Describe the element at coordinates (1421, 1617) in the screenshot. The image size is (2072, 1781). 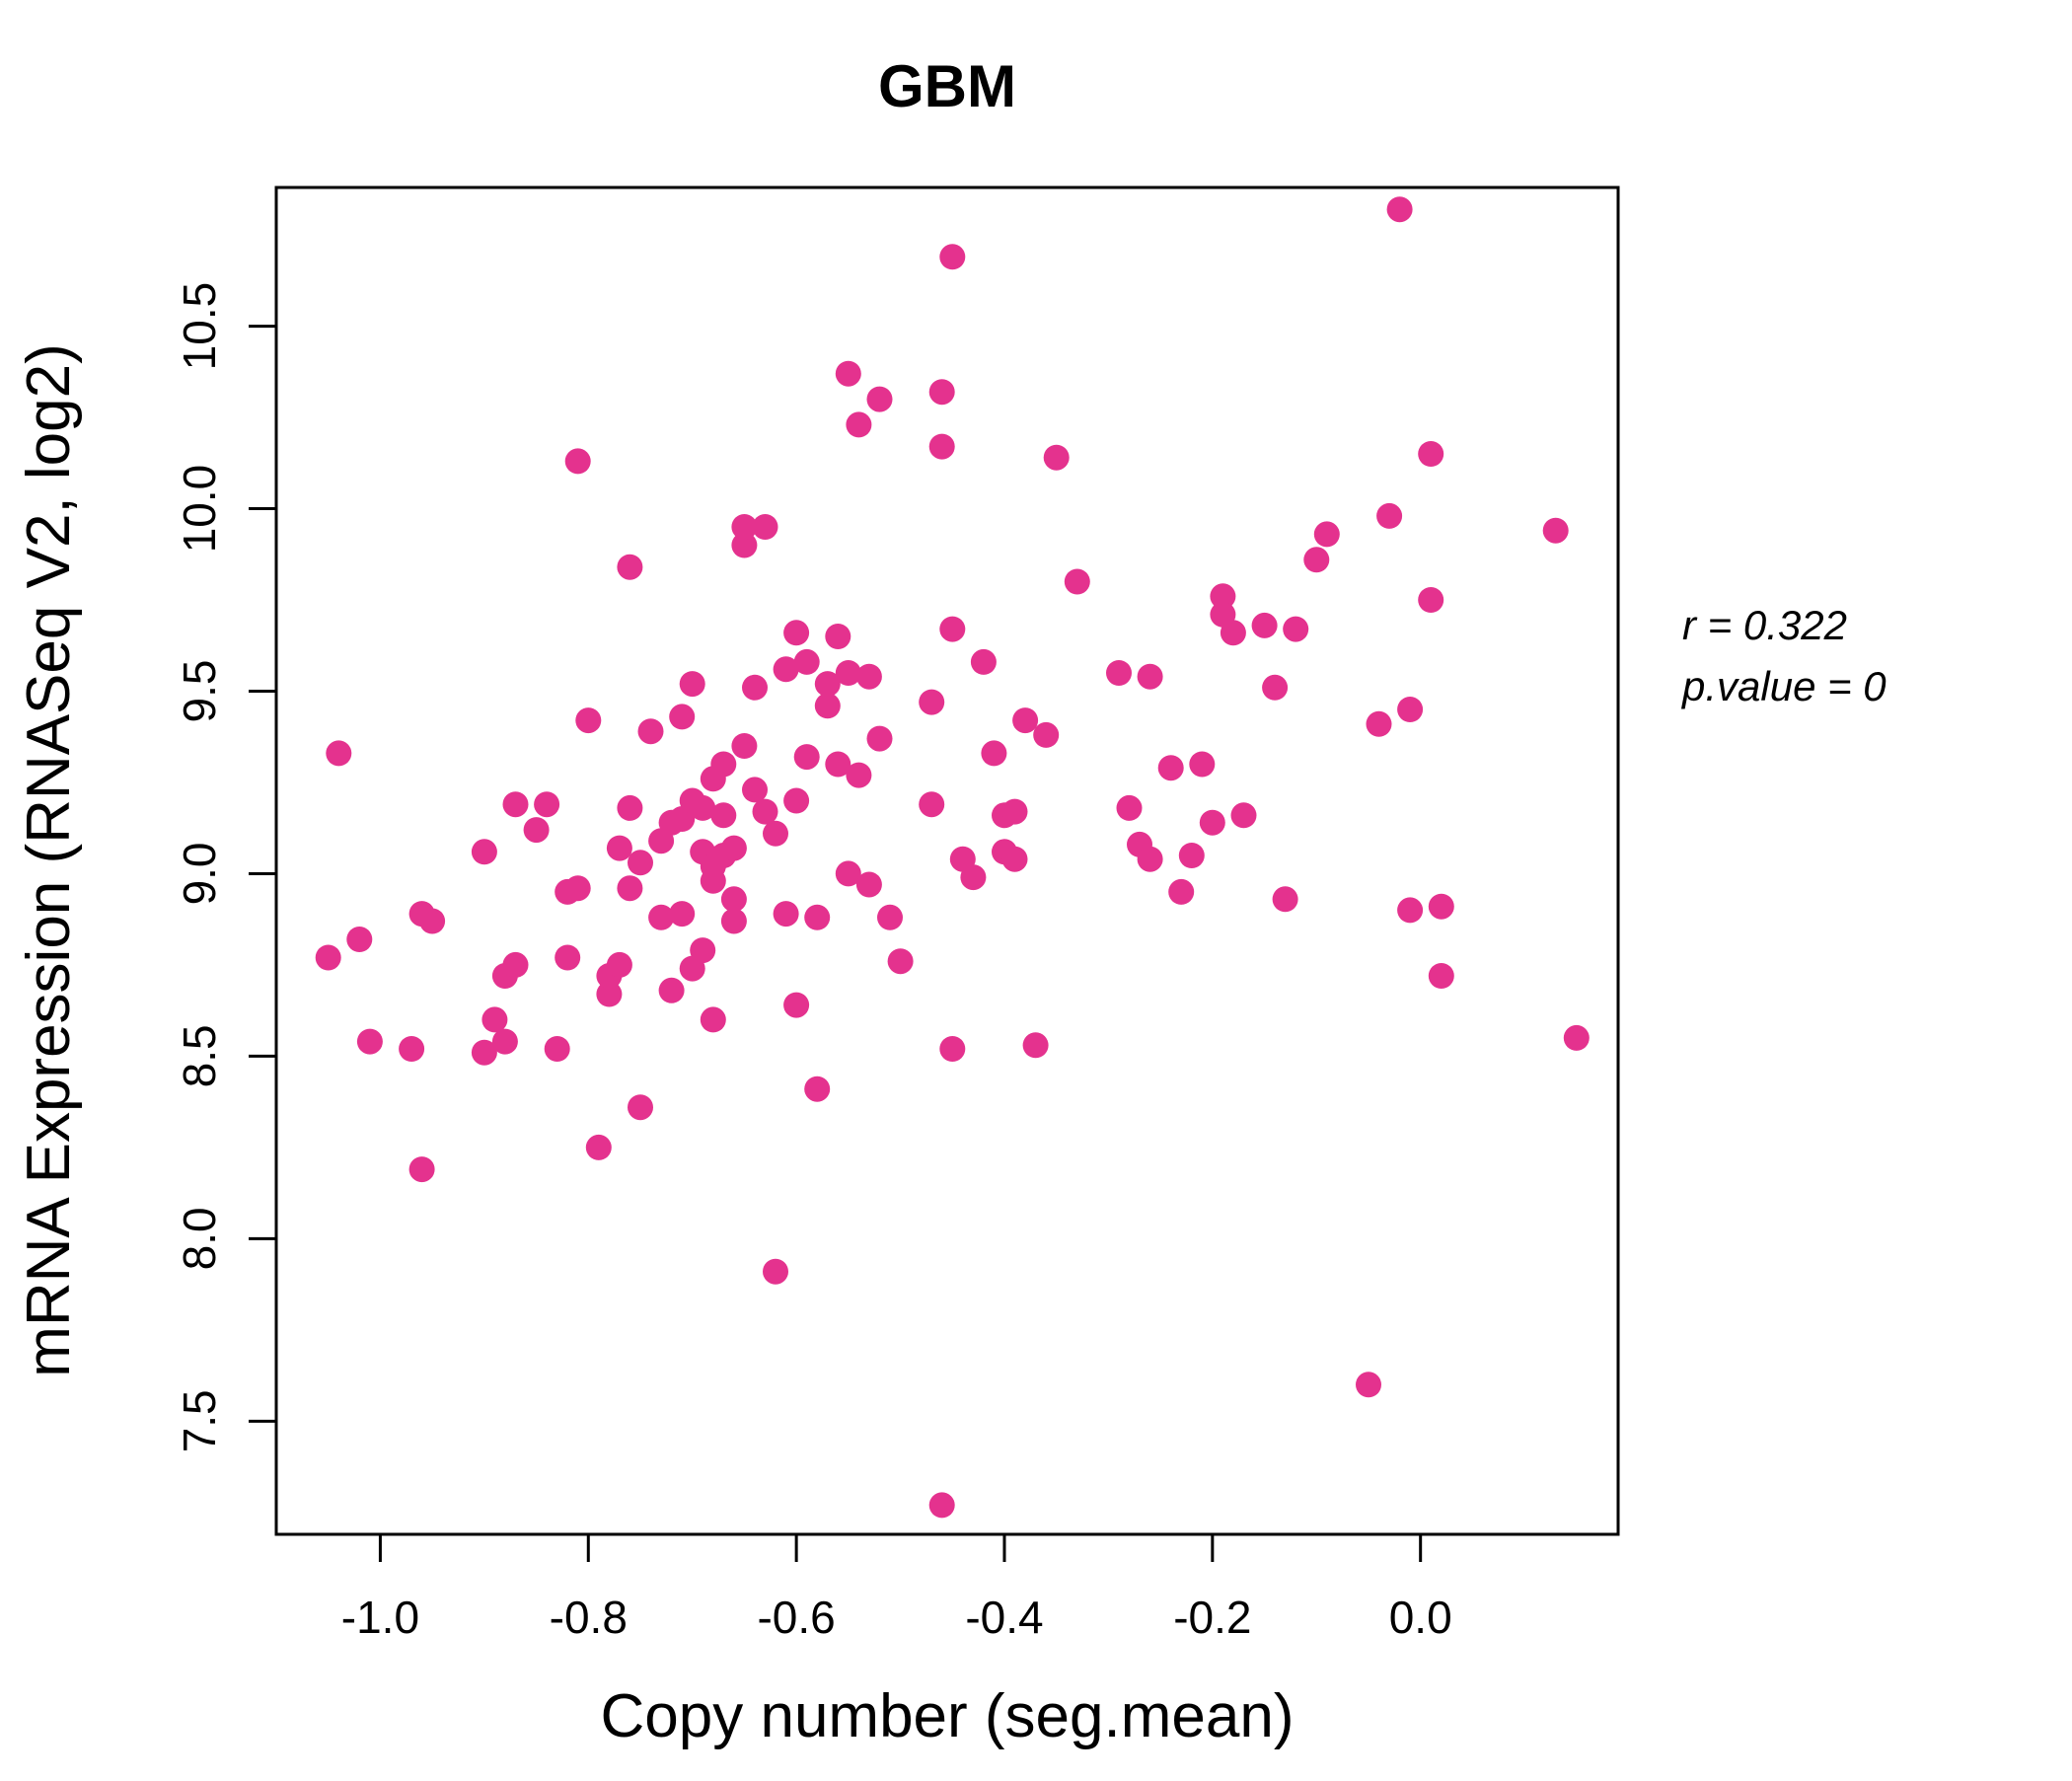
I see `x-axis-tick-label: 0.0` at that location.